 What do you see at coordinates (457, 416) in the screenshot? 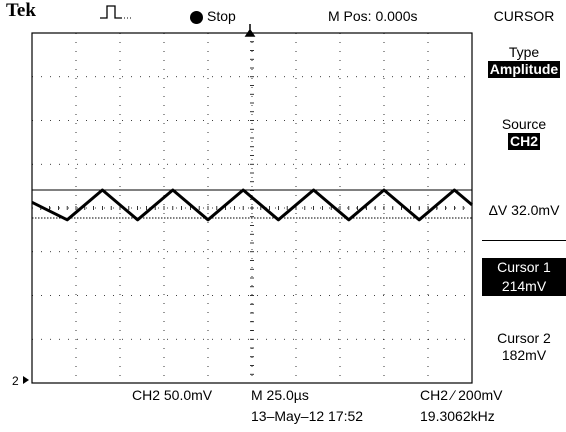
I see `frequency-readout: 19.3062kHz` at bounding box center [457, 416].